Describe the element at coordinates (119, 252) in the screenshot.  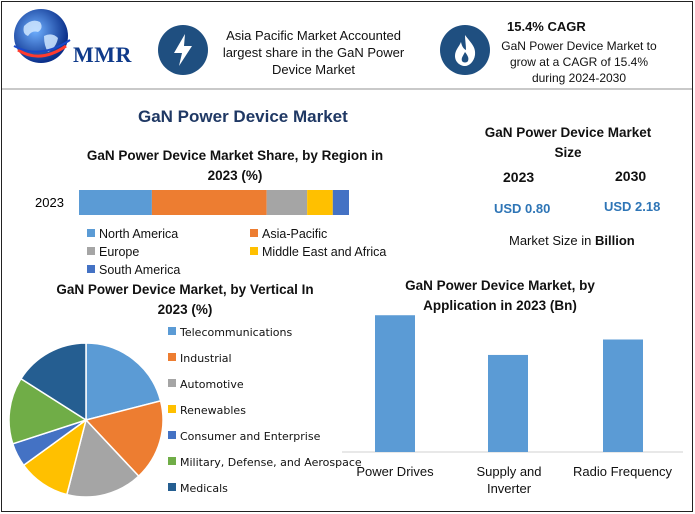
I see `legend-label: Europe` at that location.